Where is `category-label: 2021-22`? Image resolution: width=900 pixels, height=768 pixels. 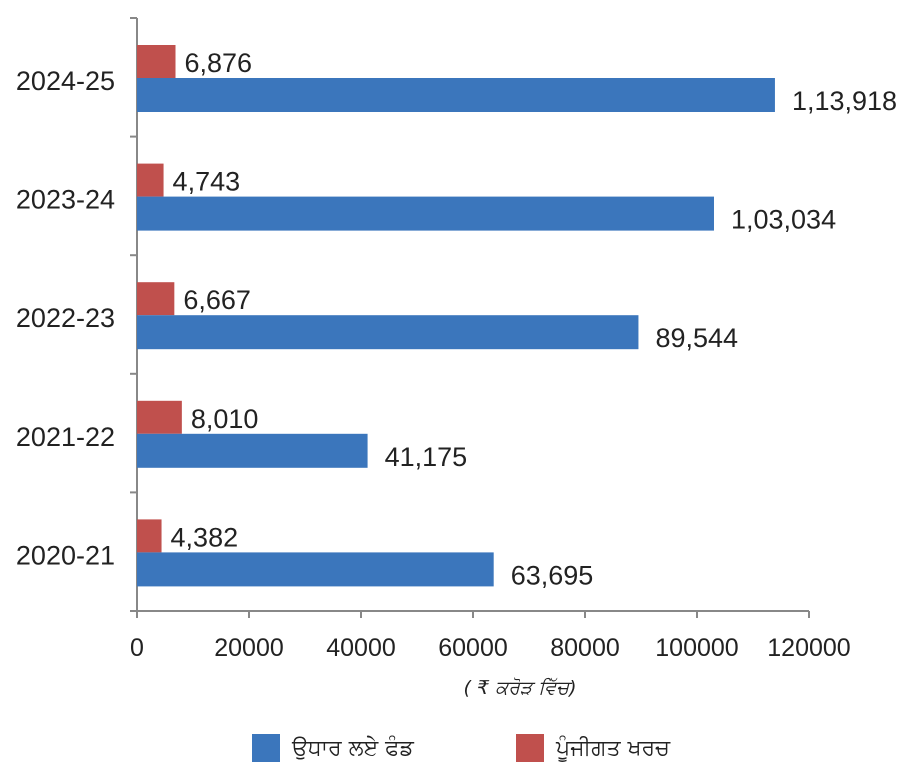
category-label: 2021-22 is located at coordinates (65, 437).